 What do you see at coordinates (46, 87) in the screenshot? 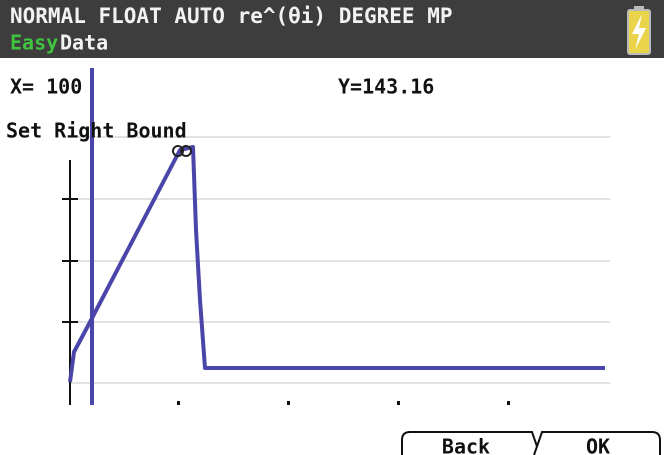
I see `x-readout: X= 100` at bounding box center [46, 87].